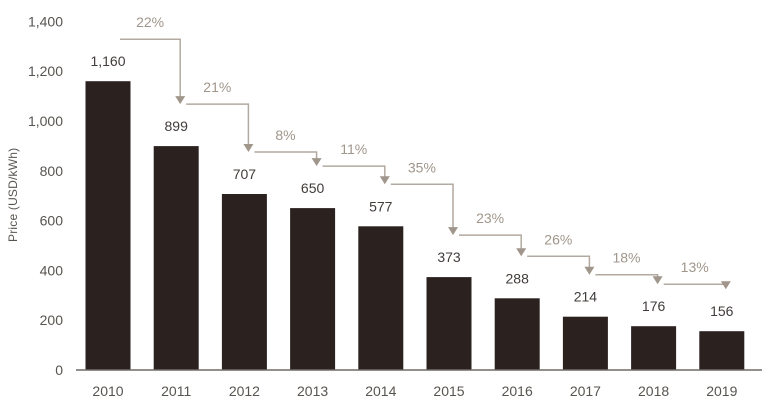 This screenshot has height=408, width=765. What do you see at coordinates (653, 391) in the screenshot?
I see `year-label: 2018` at bounding box center [653, 391].